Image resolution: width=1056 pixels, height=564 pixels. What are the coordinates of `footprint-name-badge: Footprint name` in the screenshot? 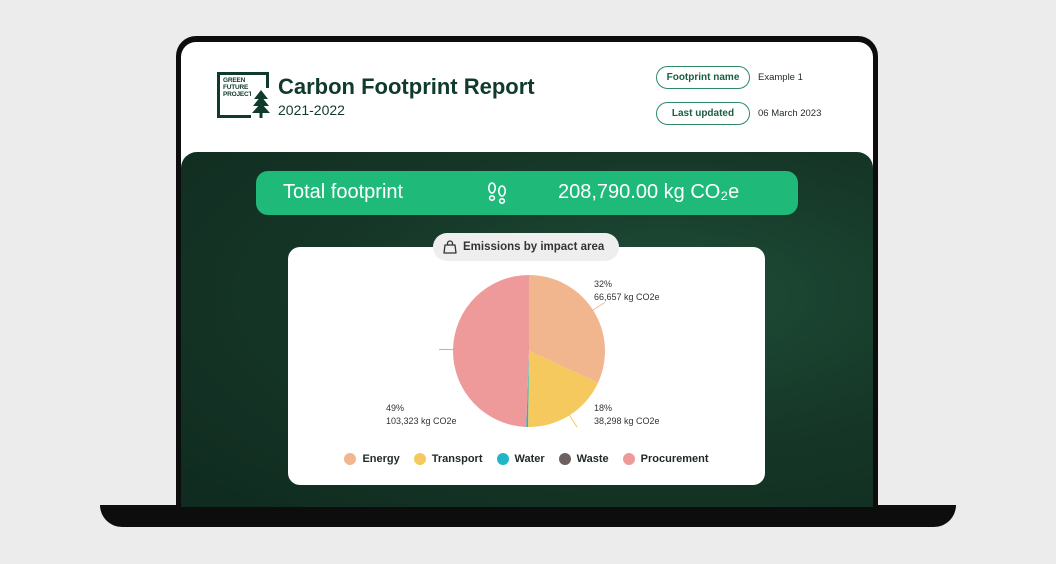 It's located at (703, 77).